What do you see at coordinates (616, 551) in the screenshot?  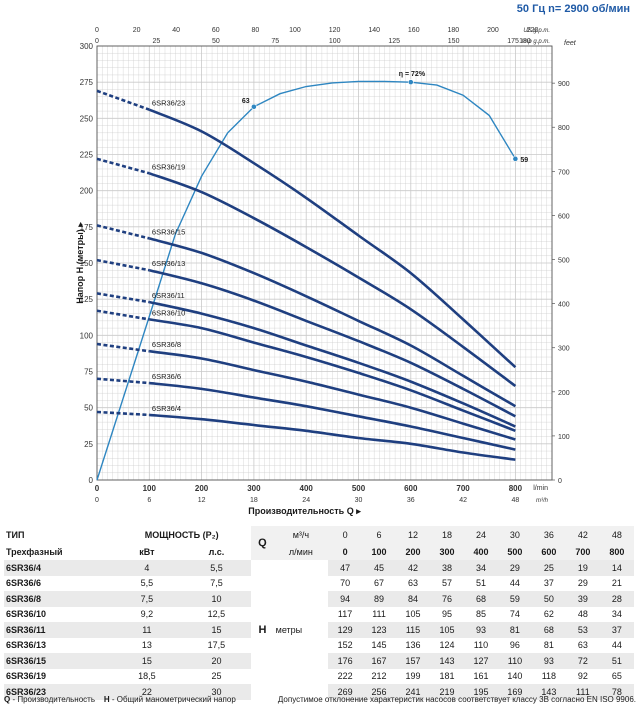 I see `q-lmin-cell: 800` at bounding box center [616, 551].